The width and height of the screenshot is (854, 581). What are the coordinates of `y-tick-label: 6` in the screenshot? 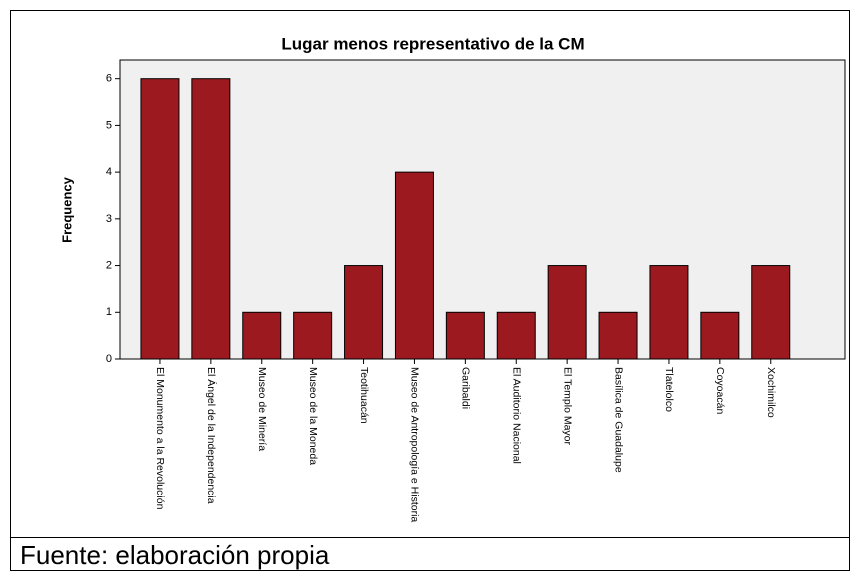 It's located at (109, 79).